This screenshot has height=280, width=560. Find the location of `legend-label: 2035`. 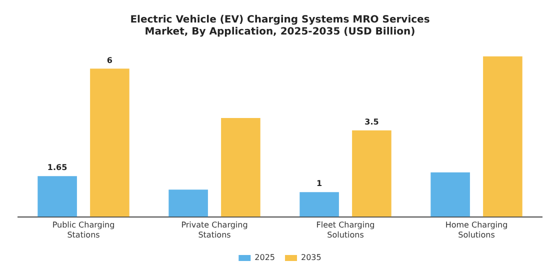

legend-label: 2035 is located at coordinates (311, 257).